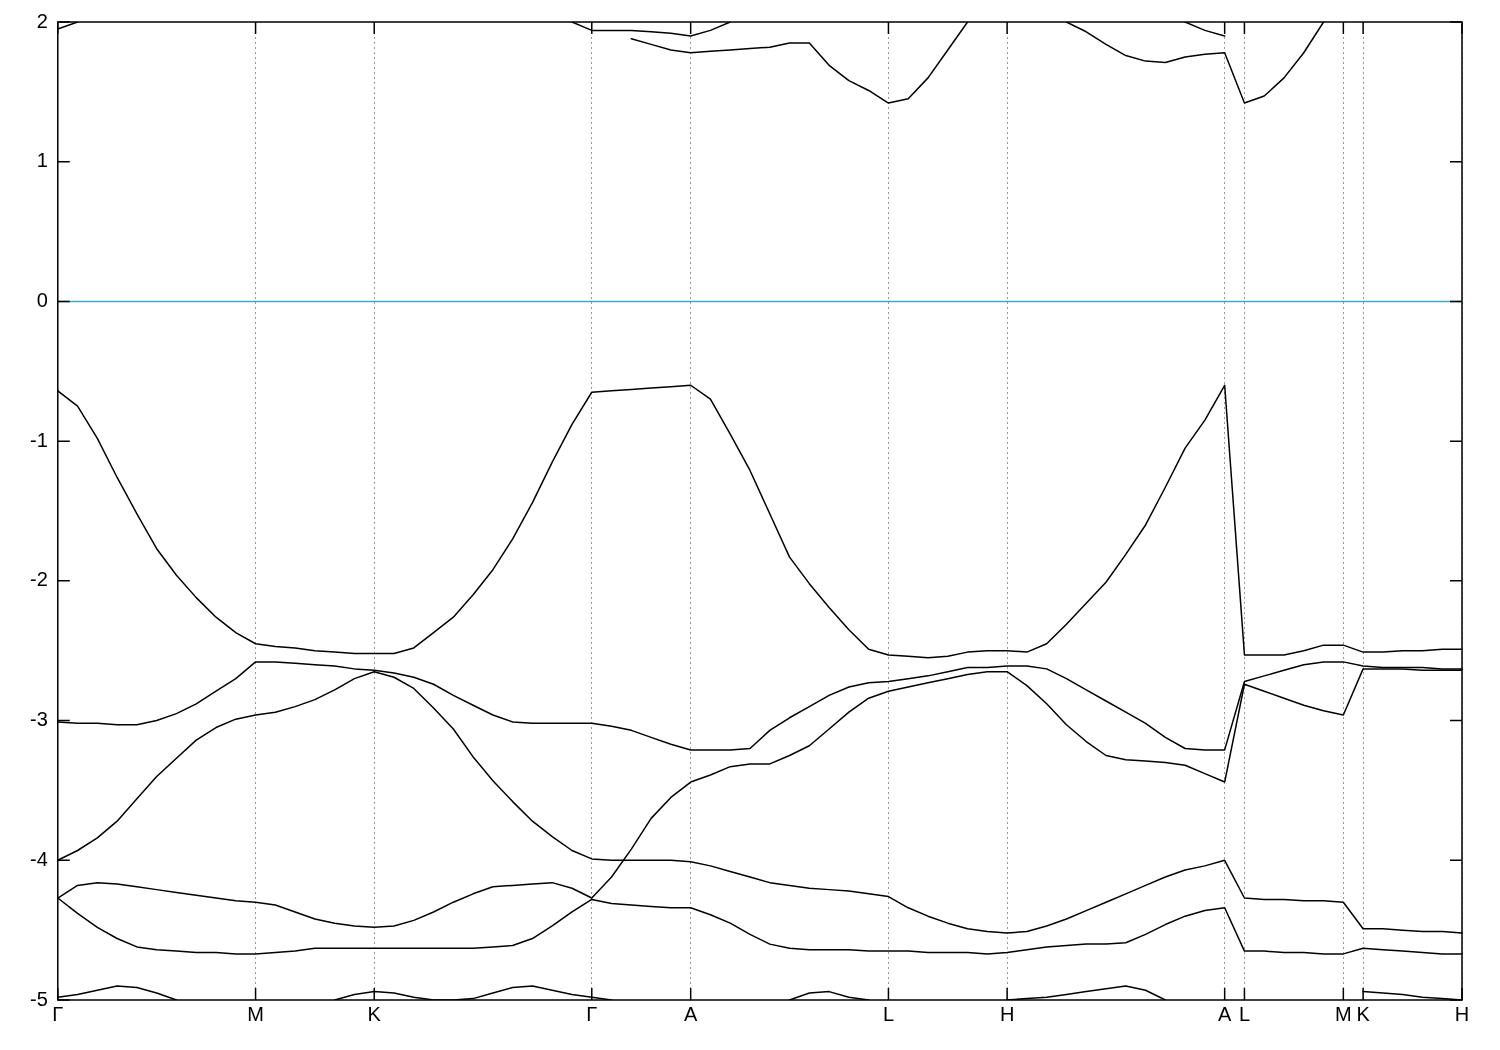 This screenshot has width=1500, height=1050. I want to click on y-tick-label: -4, so click(38, 858).